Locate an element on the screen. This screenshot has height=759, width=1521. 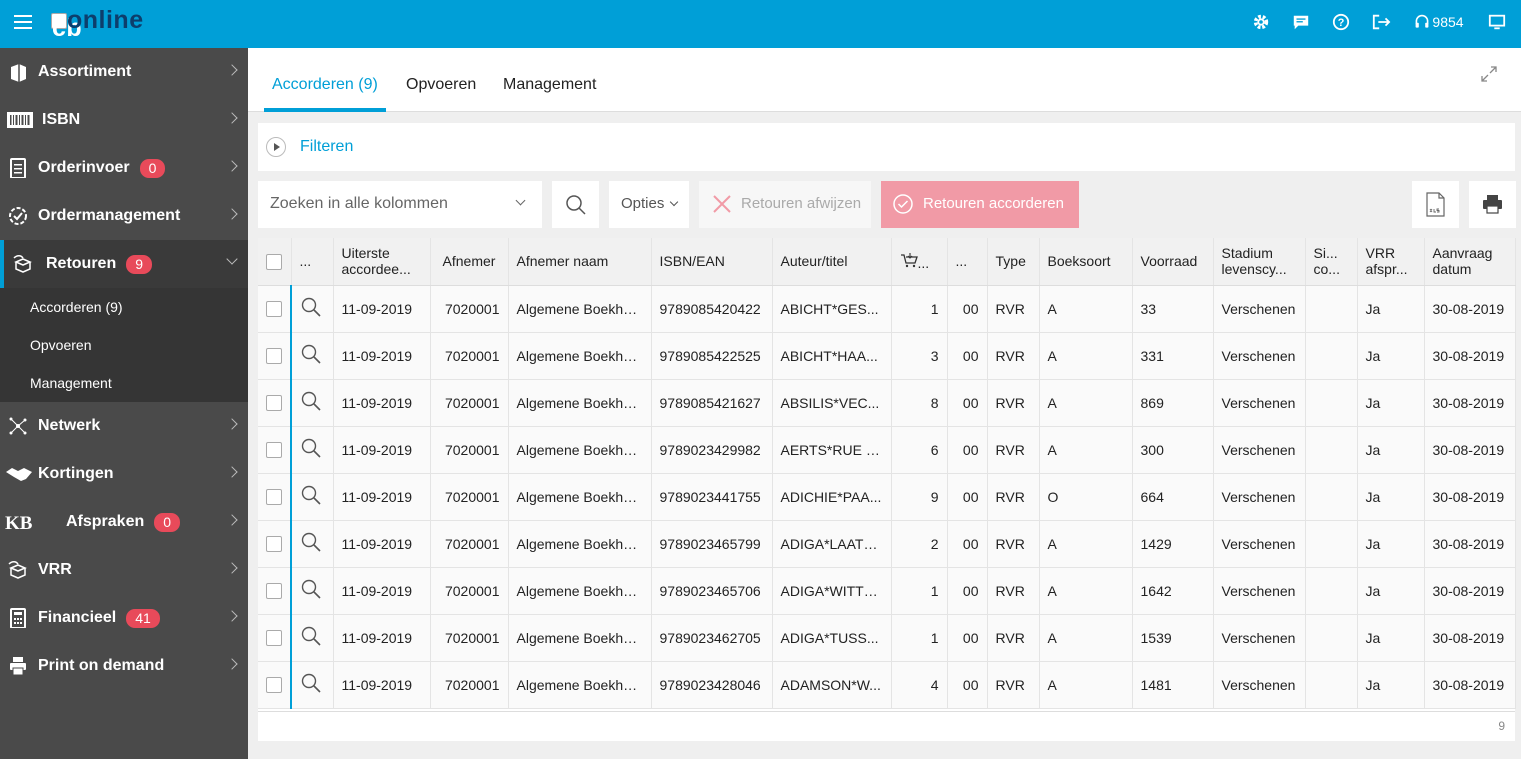
filter-label: Filteren is located at coordinates (327, 146).